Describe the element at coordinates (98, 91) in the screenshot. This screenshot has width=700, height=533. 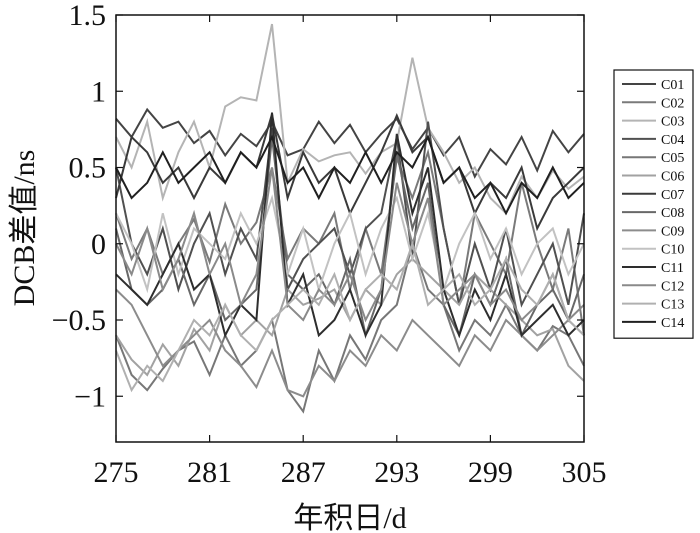
I see `y-tick-label: 1` at that location.